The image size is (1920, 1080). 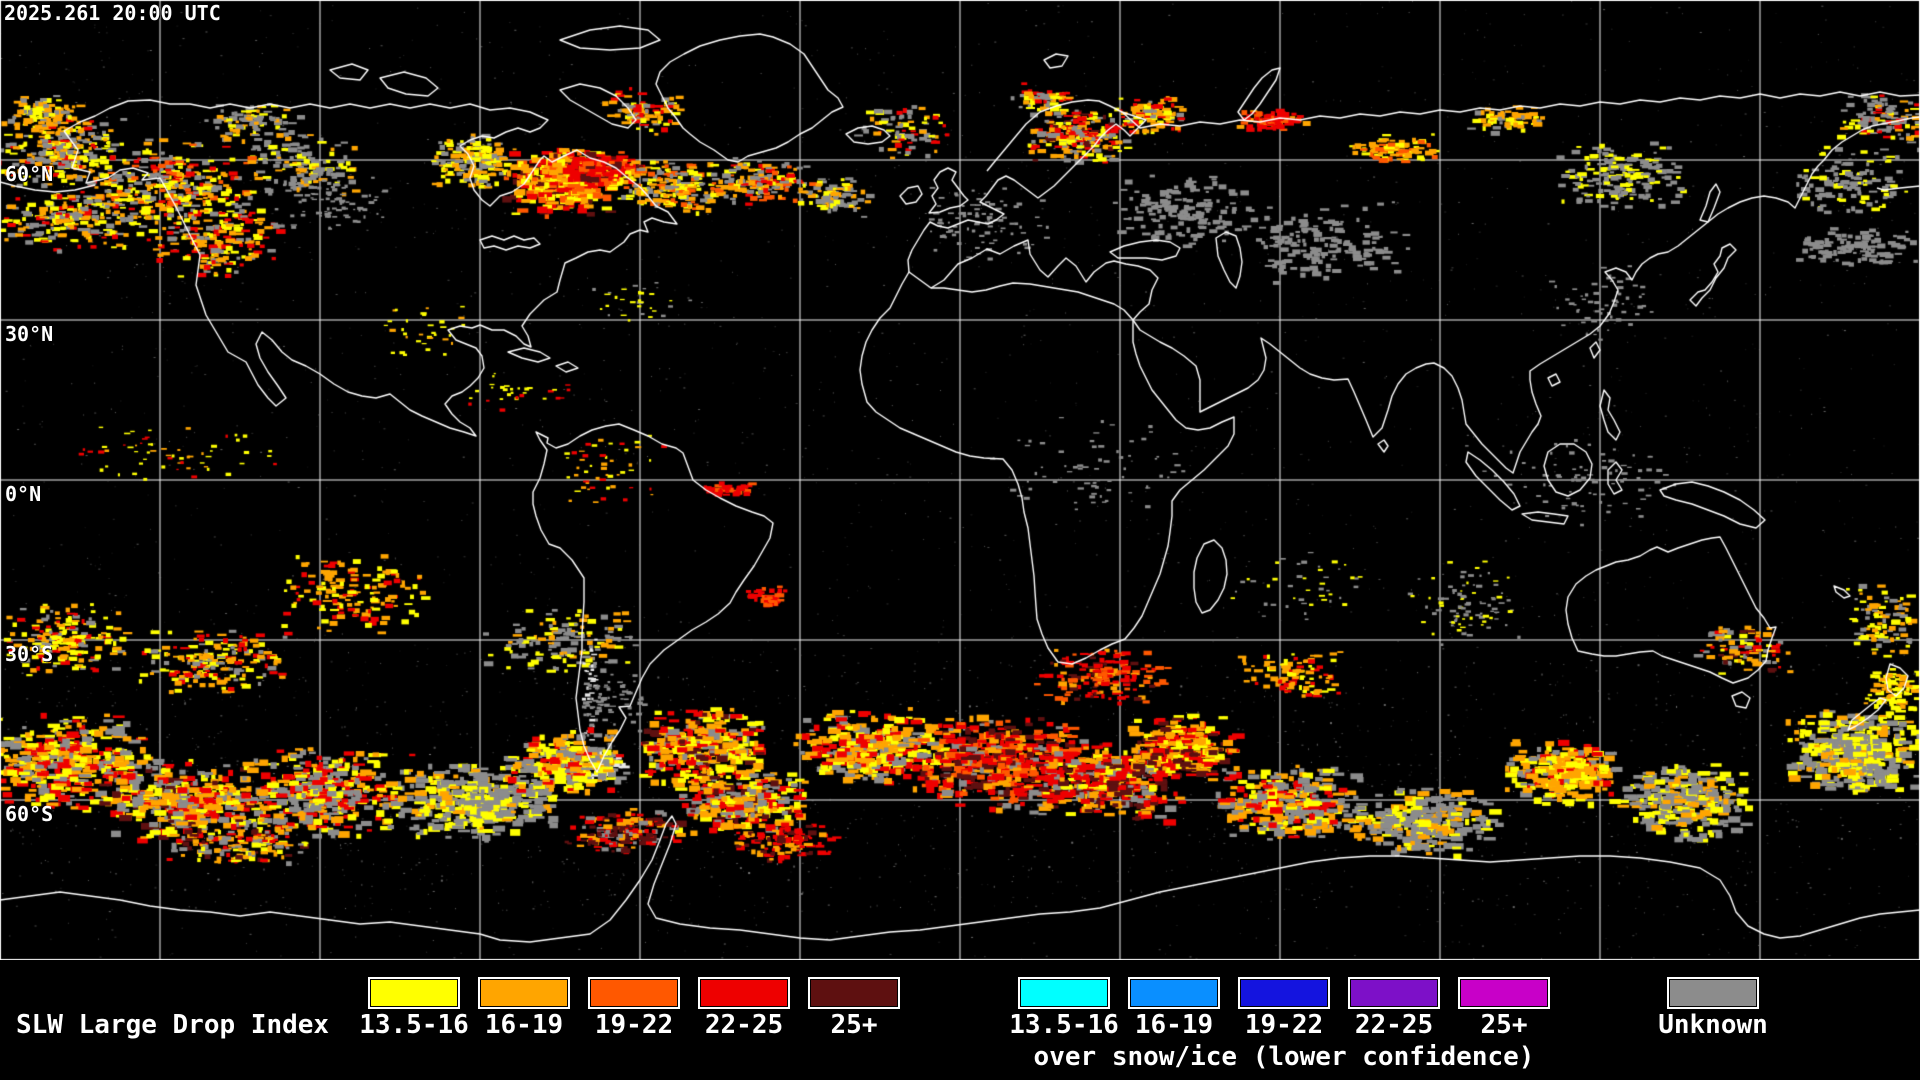 I want to click on latitude-label: 30°N, so click(x=29, y=334).